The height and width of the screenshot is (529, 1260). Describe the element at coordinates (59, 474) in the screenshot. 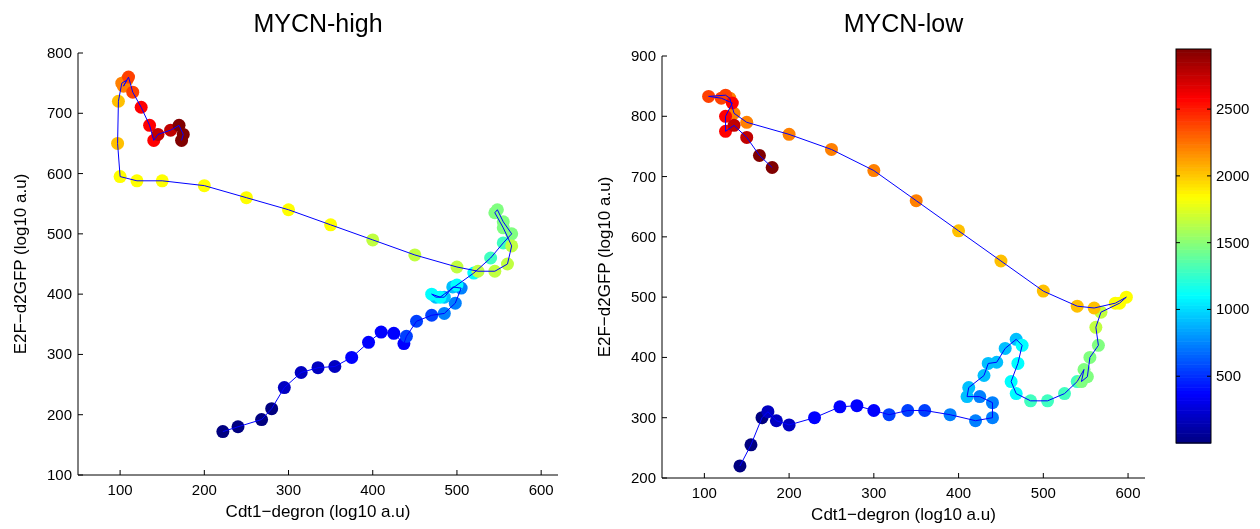

I see `y-tick-label: 100` at that location.